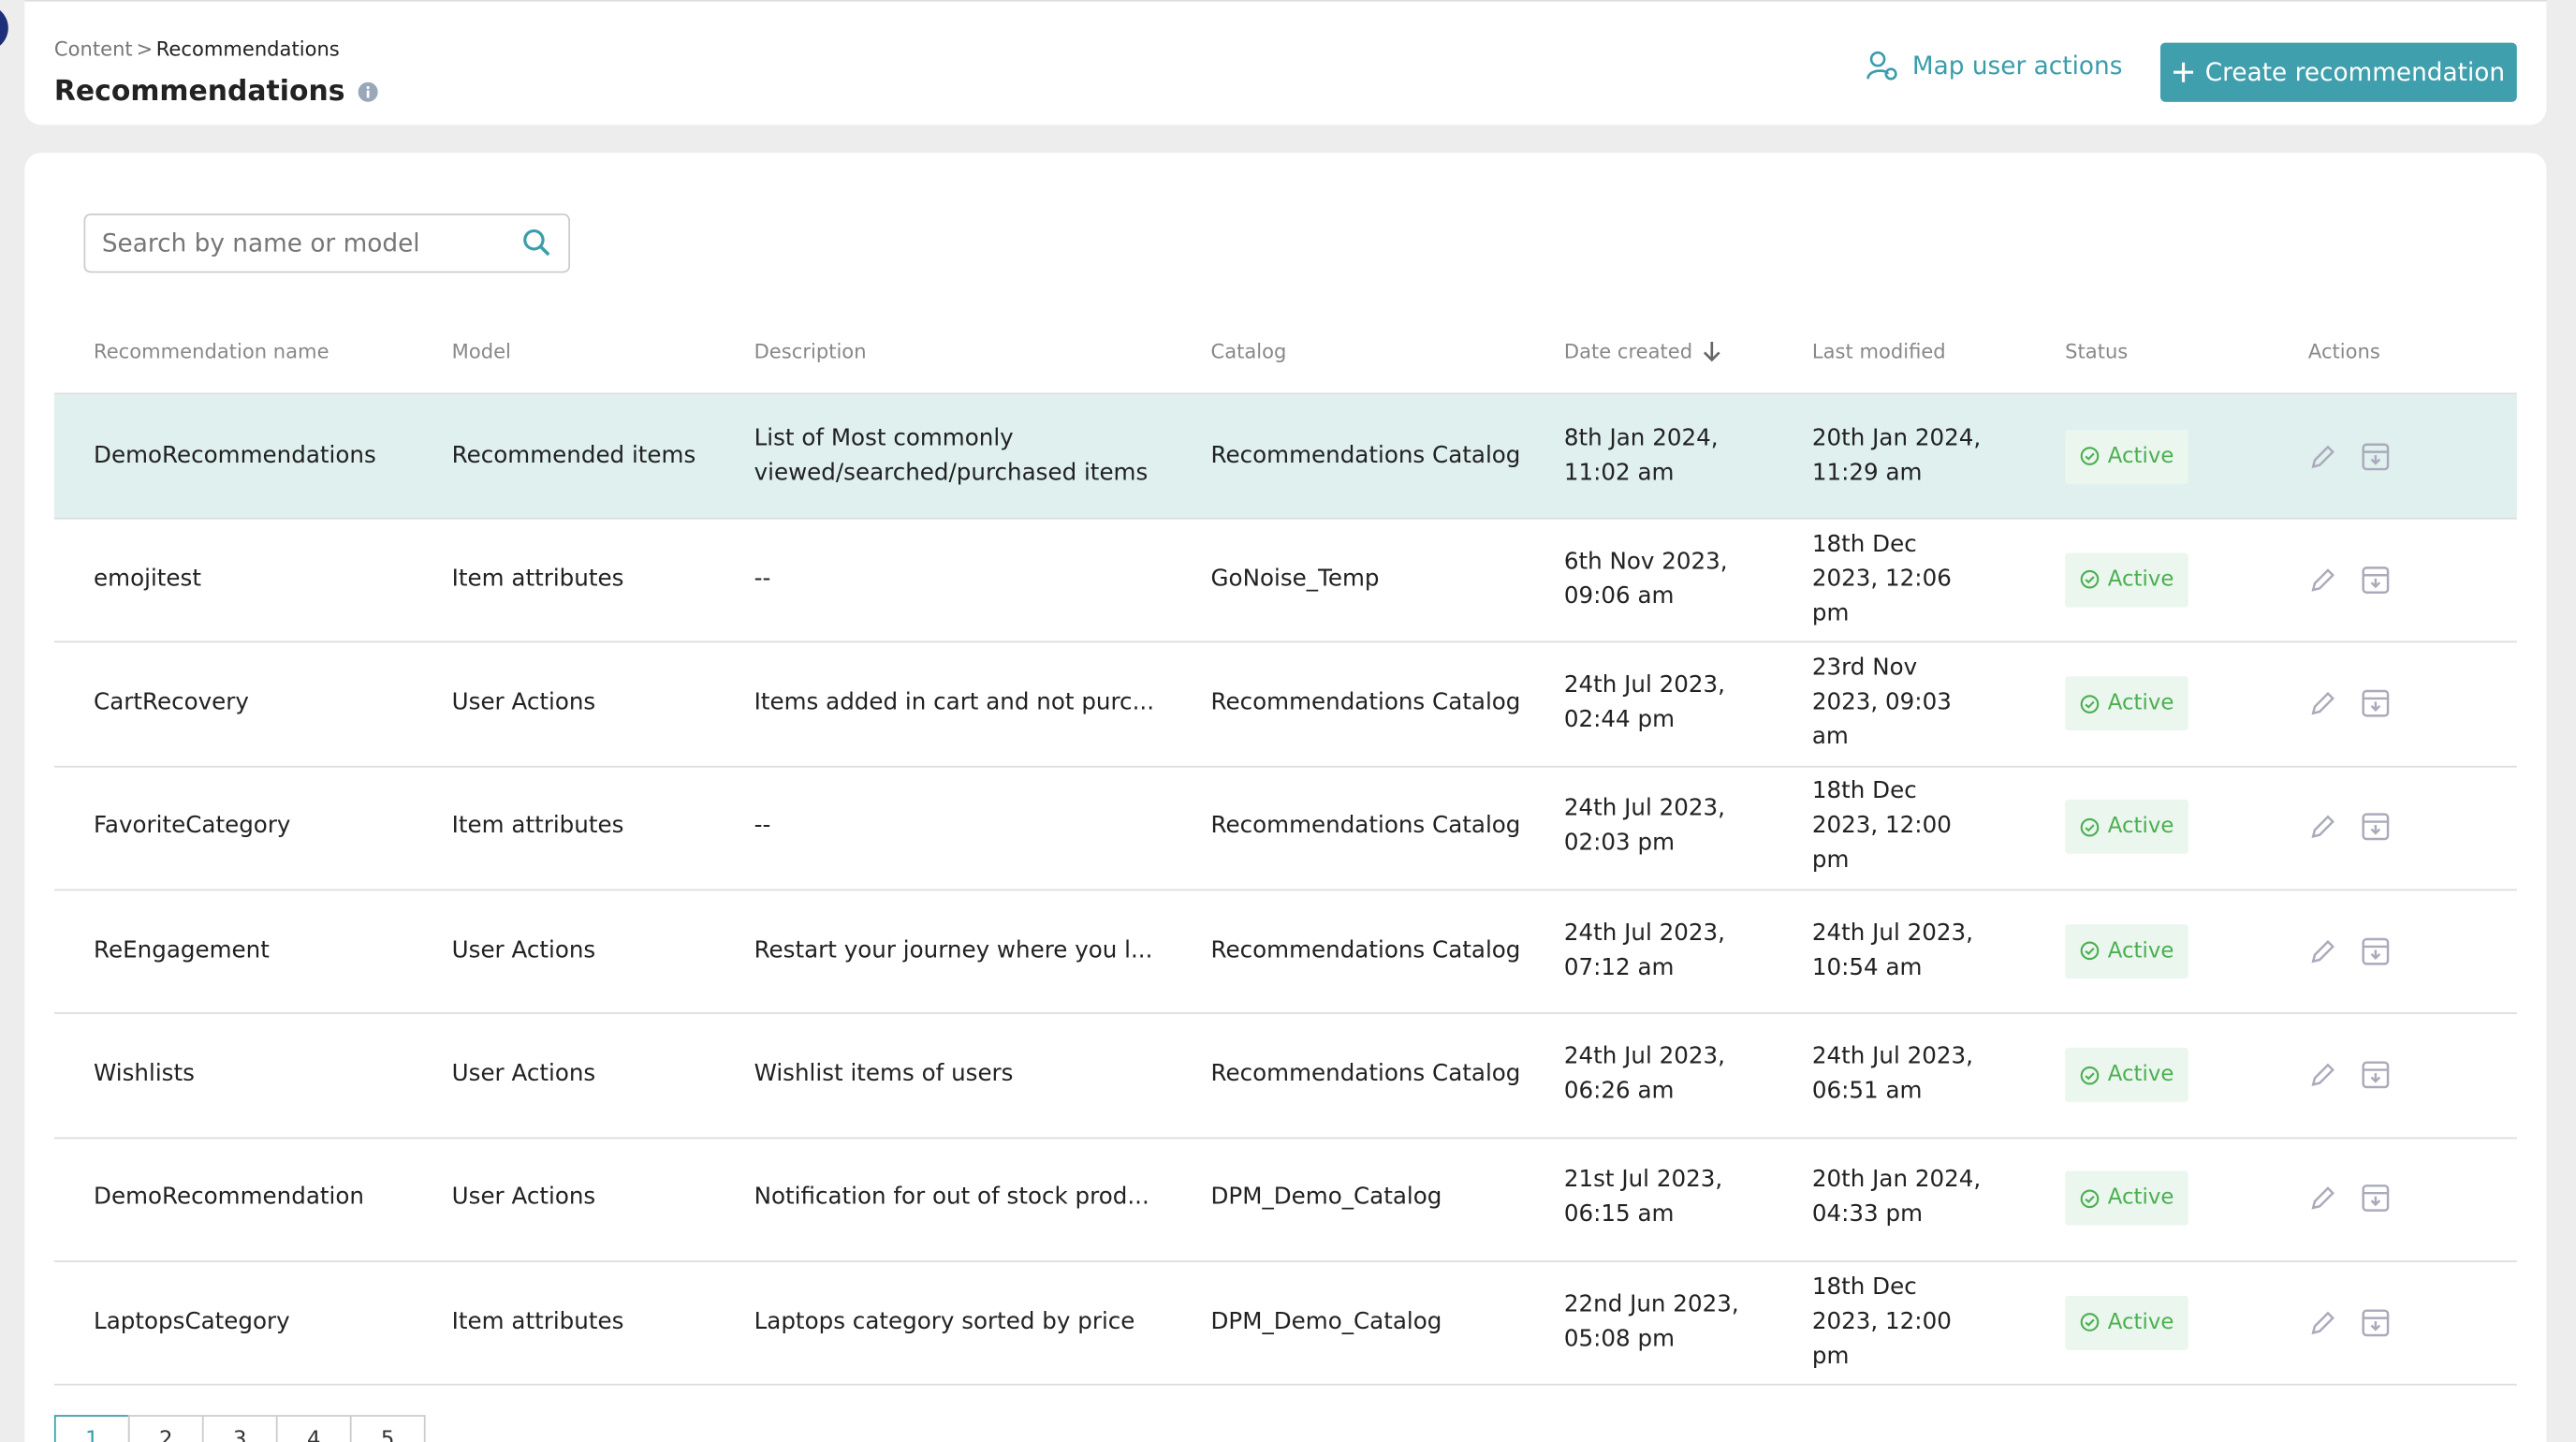  Describe the element at coordinates (1643, 1198) in the screenshot. I see `date-created-cell: 21st Jul 2023, 06:15 am` at that location.